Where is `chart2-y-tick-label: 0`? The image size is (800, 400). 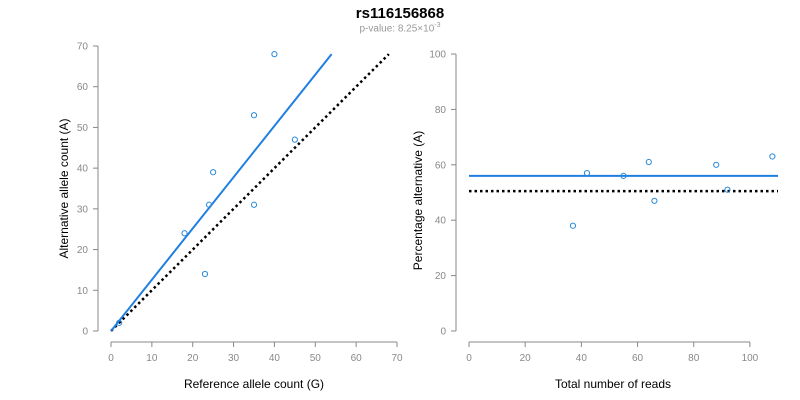 chart2-y-tick-label: 0 is located at coordinates (443, 332).